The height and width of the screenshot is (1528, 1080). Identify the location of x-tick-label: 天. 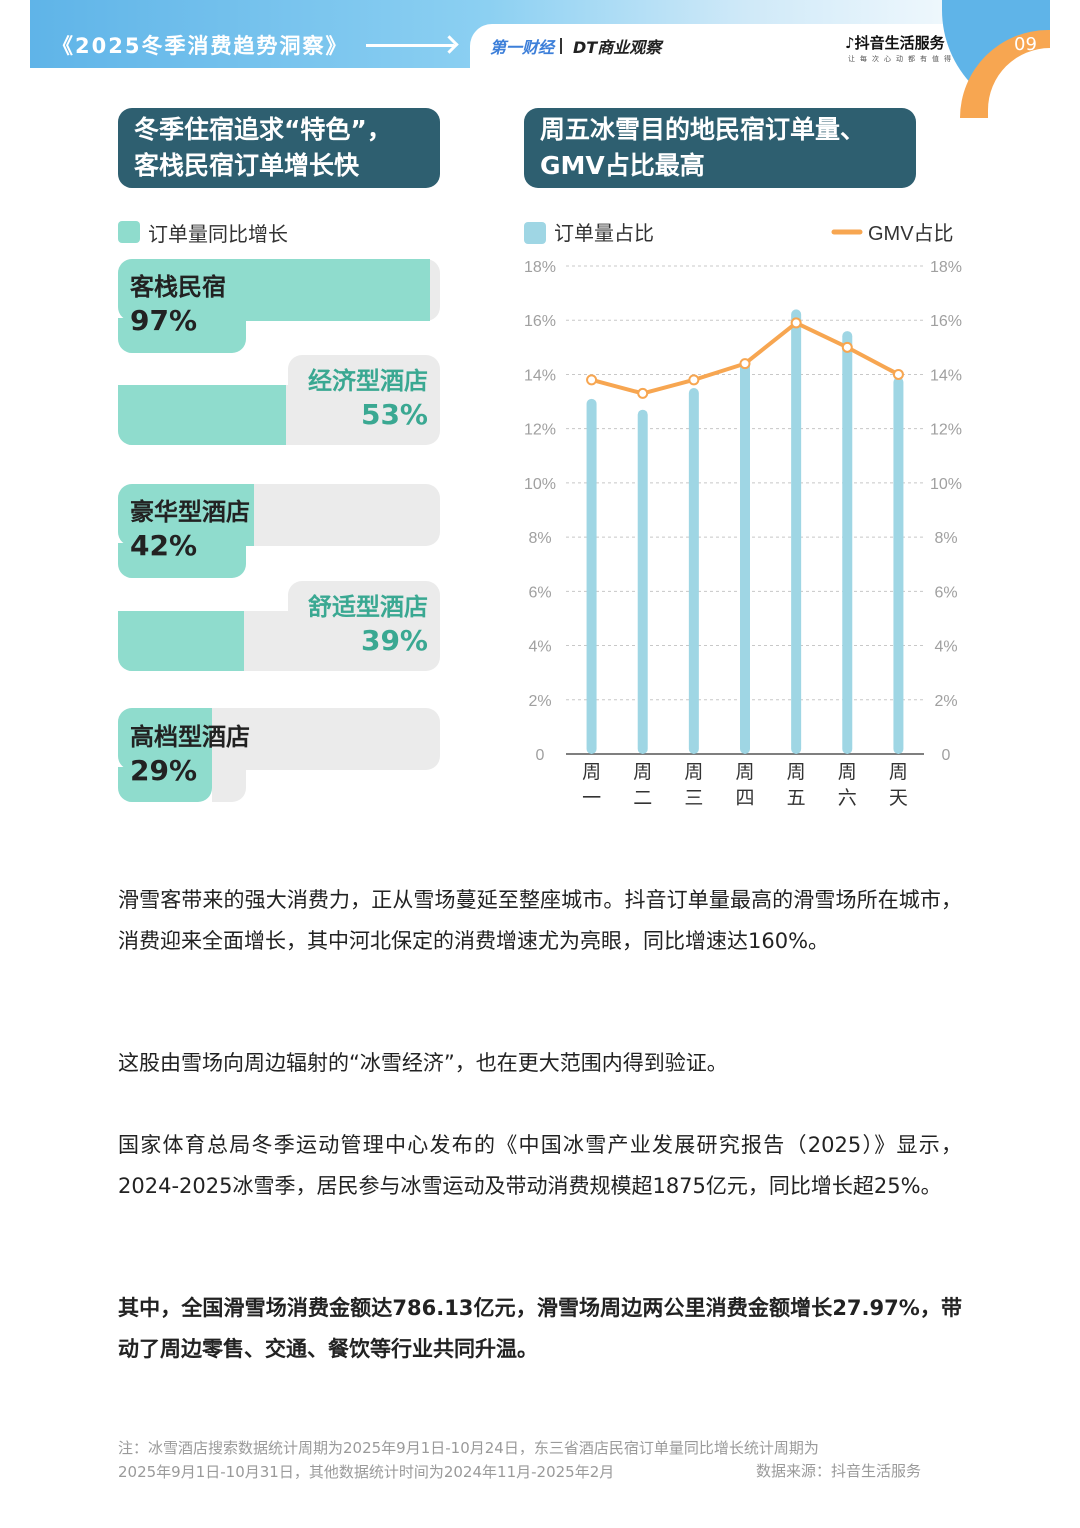
(898, 798).